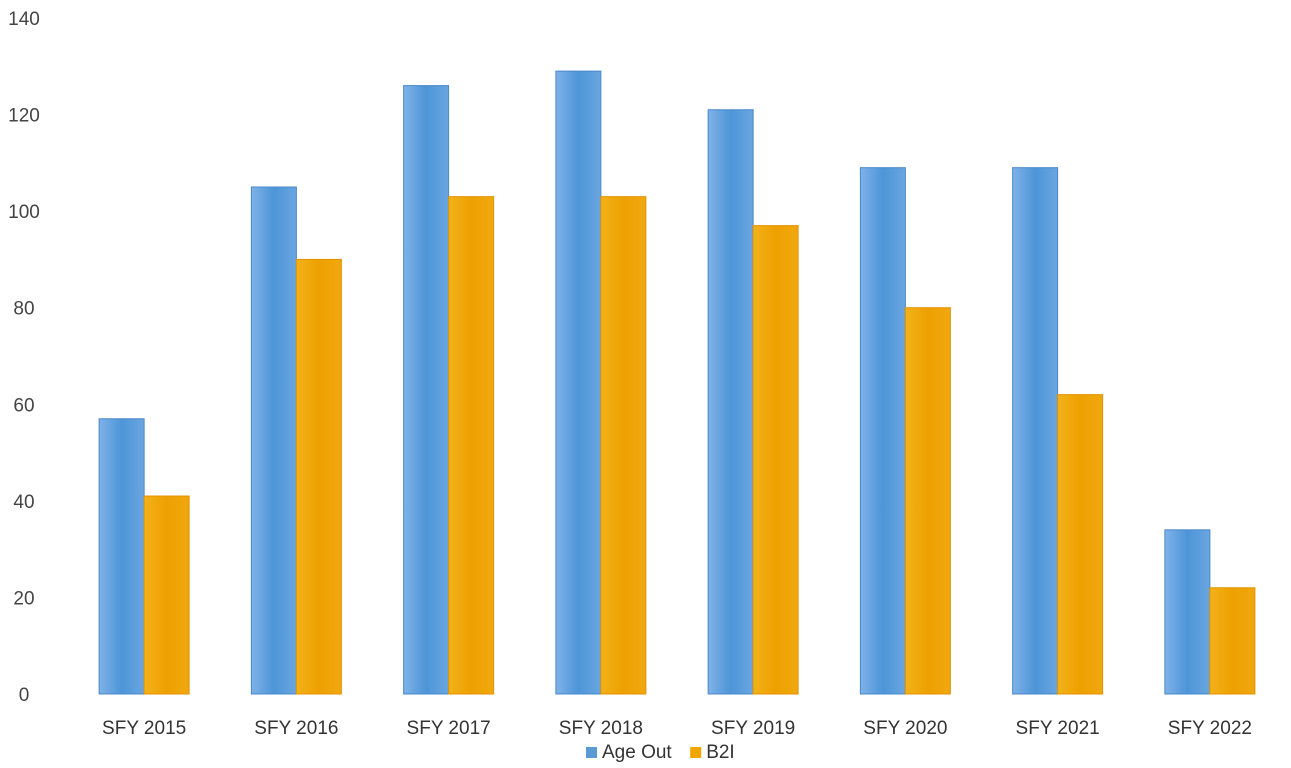 This screenshot has width=1291, height=768. Describe the element at coordinates (449, 728) in the screenshot. I see `x-tick-label: SFY 2017` at that location.